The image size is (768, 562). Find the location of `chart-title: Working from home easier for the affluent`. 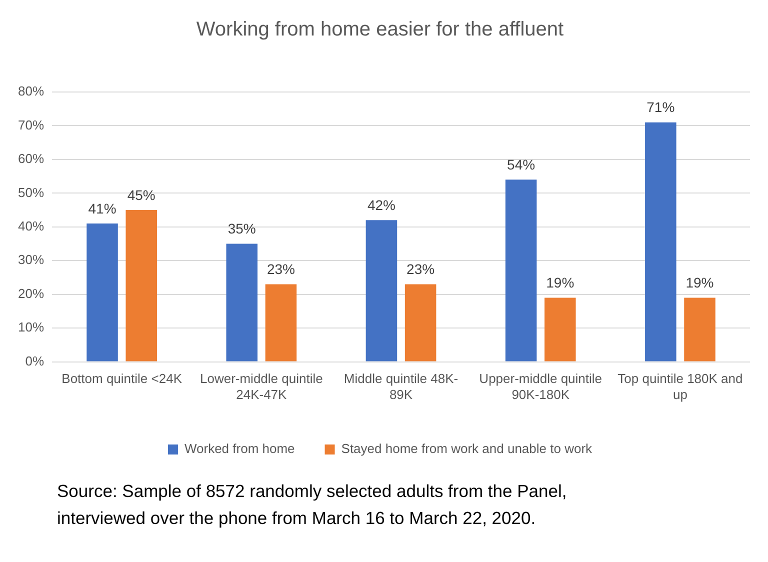

chart-title: Working from home easier for the affluent is located at coordinates (380, 29).